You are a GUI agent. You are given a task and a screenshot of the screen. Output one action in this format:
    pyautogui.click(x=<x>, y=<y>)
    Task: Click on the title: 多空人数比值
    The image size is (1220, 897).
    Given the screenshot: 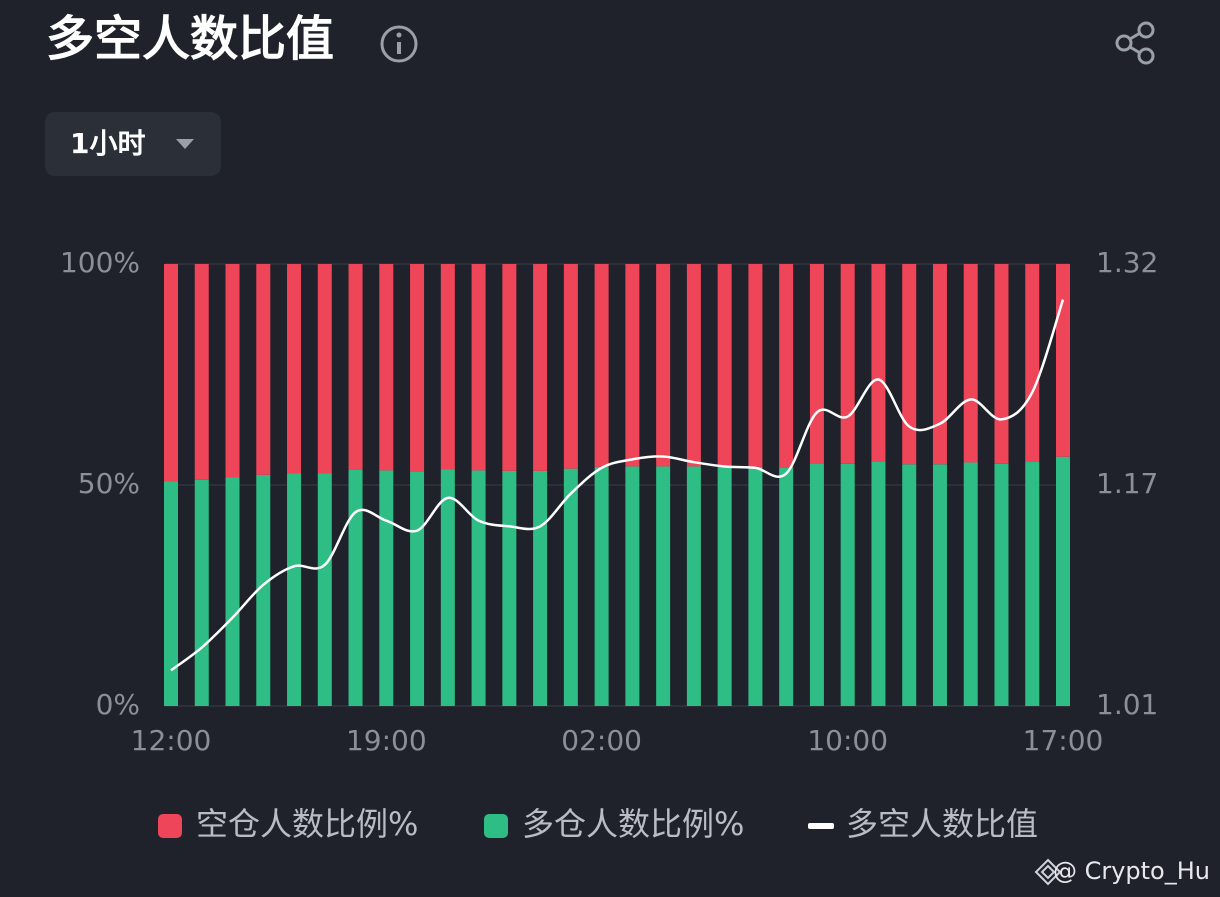 What is the action you would take?
    pyautogui.click(x=190, y=39)
    